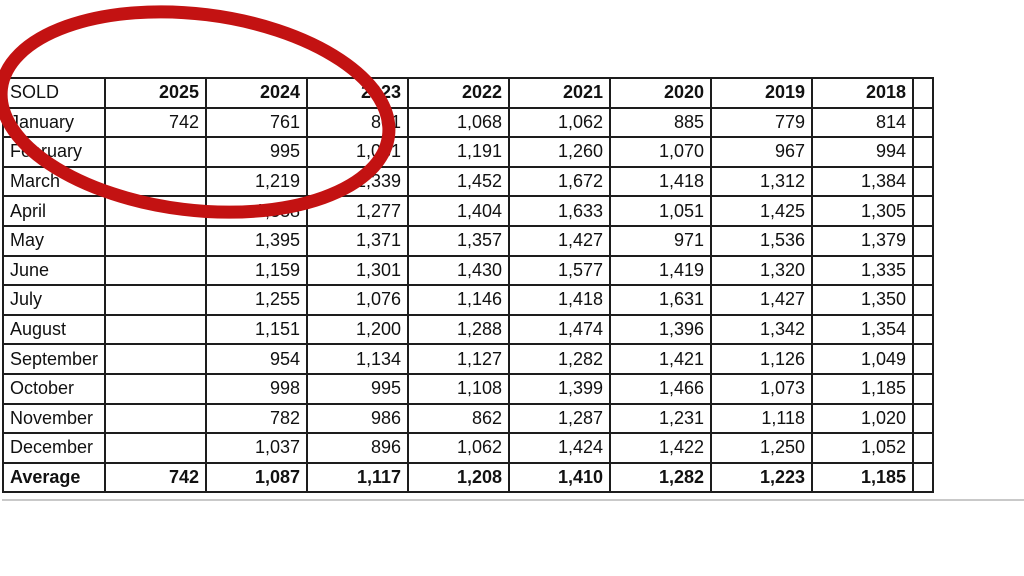  What do you see at coordinates (762, 477) in the screenshot?
I see `average-value-cell: 1,223` at bounding box center [762, 477].